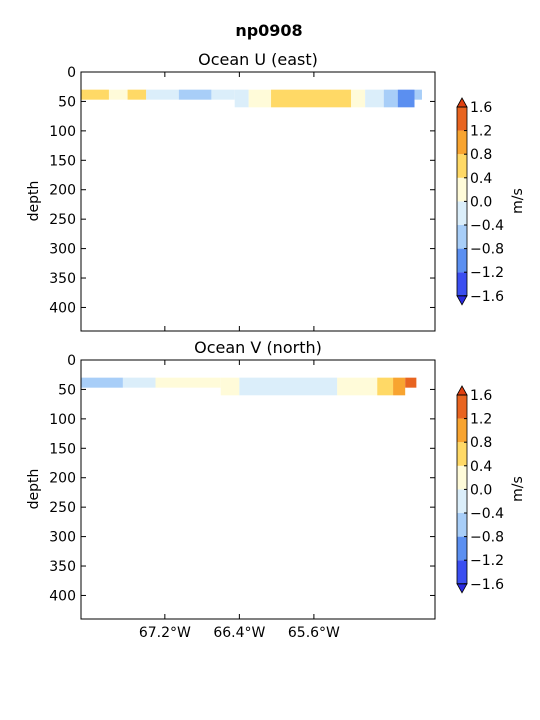 The image size is (540, 720). What do you see at coordinates (258, 347) in the screenshot?
I see `panel-title: Ocean V (north)` at bounding box center [258, 347].